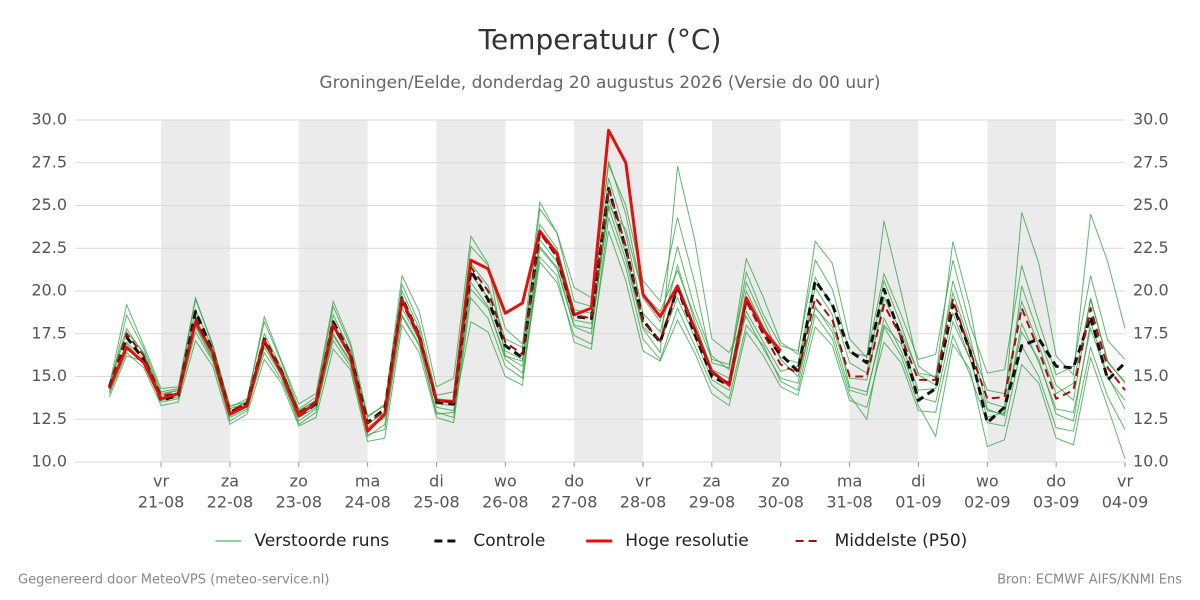  I want to click on x-tick-date: 31-08, so click(849, 502).